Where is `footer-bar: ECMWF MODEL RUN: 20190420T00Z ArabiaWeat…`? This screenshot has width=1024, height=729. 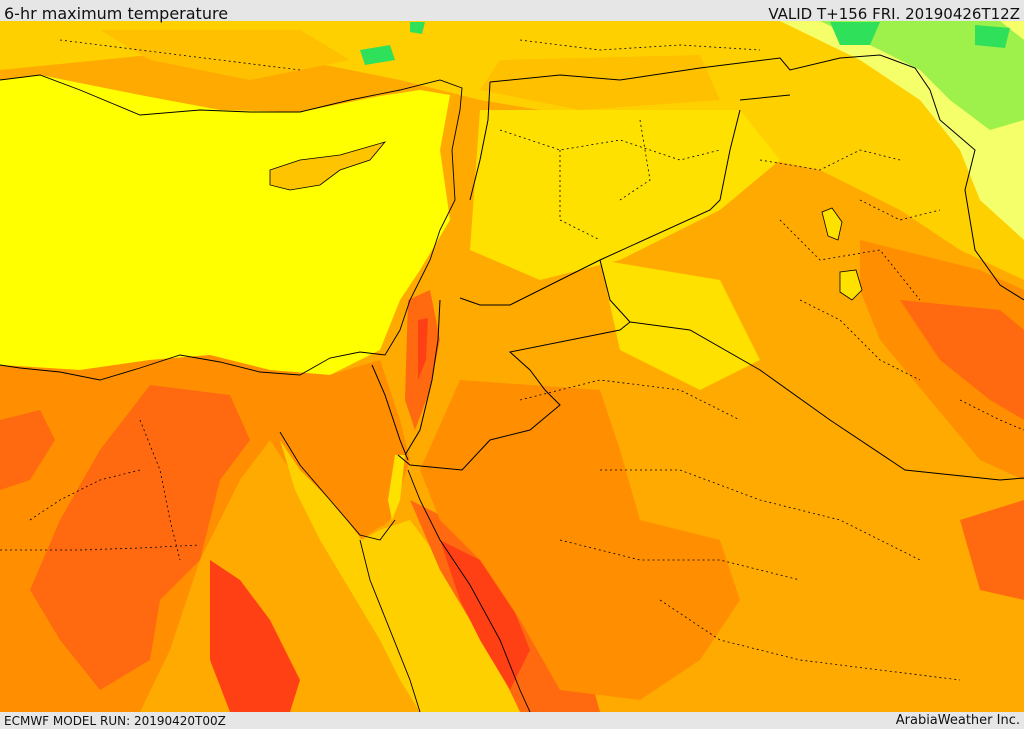
footer-bar: ECMWF MODEL RUN: 20190420T00Z ArabiaWeat… is located at coordinates (512, 720).